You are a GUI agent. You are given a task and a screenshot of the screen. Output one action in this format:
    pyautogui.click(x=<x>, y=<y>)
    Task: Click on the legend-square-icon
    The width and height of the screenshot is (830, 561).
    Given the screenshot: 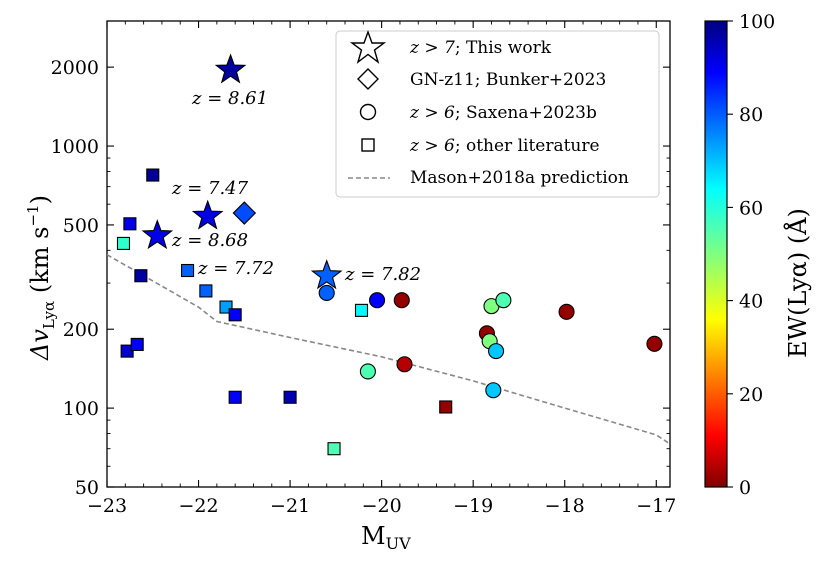 What is the action you would take?
    pyautogui.click(x=368, y=145)
    